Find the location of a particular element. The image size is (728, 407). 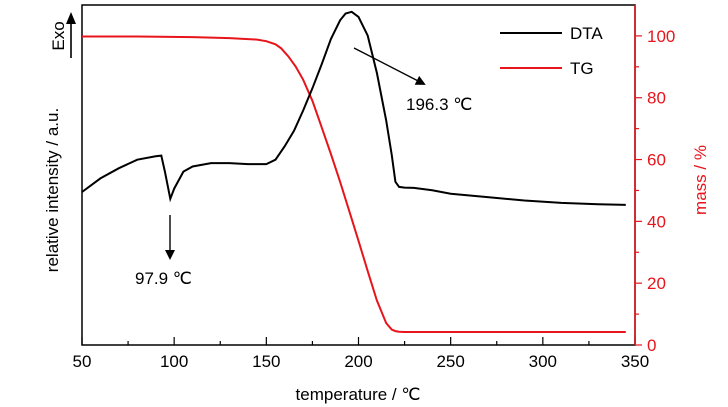

exo-label: Exo is located at coordinates (58, 35).